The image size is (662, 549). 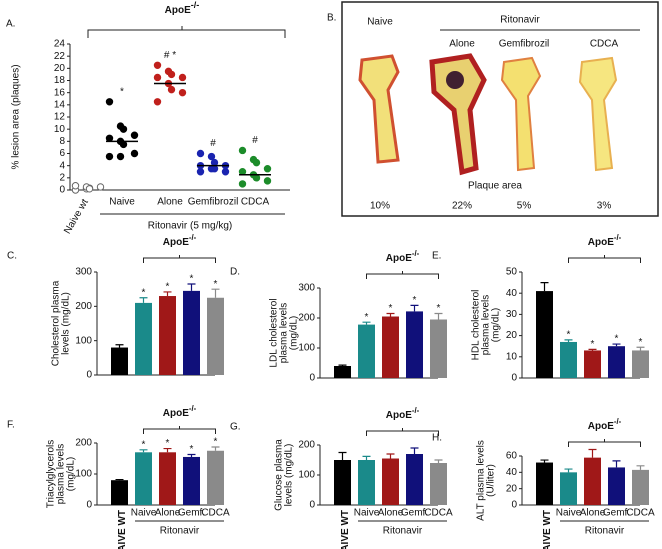 I want to click on panel-label: G., so click(x=235, y=427).